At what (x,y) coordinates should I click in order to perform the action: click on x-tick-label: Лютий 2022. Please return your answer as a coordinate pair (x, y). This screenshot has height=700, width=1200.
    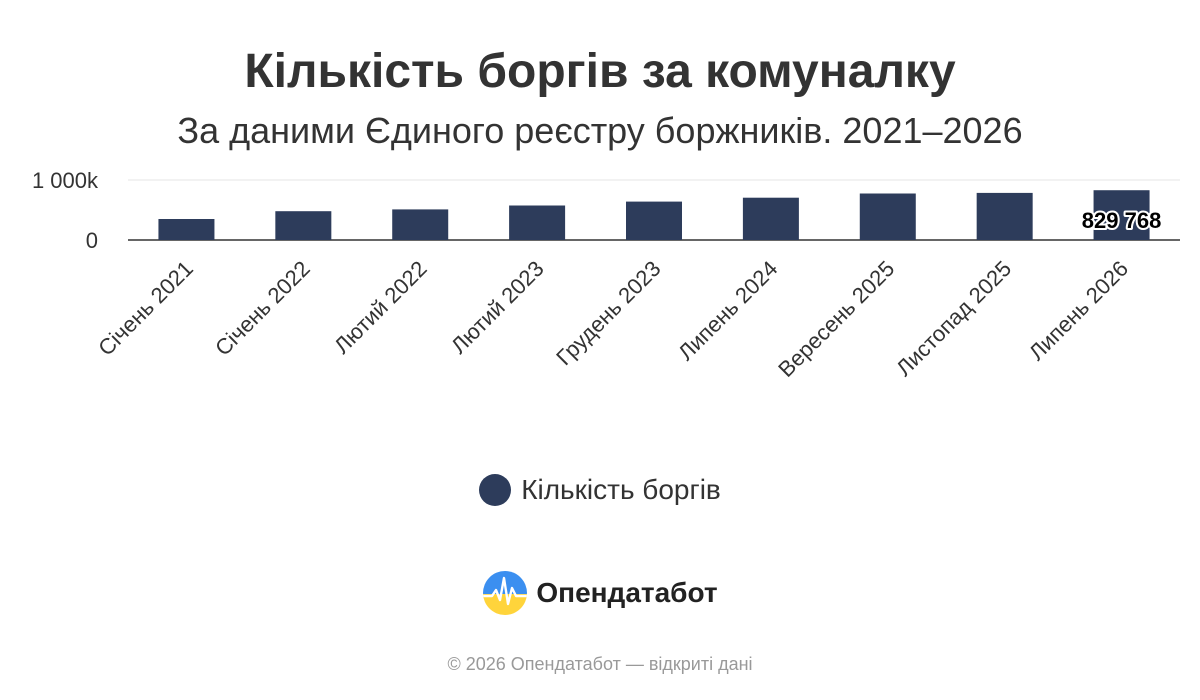
    Looking at the image, I should click on (380, 307).